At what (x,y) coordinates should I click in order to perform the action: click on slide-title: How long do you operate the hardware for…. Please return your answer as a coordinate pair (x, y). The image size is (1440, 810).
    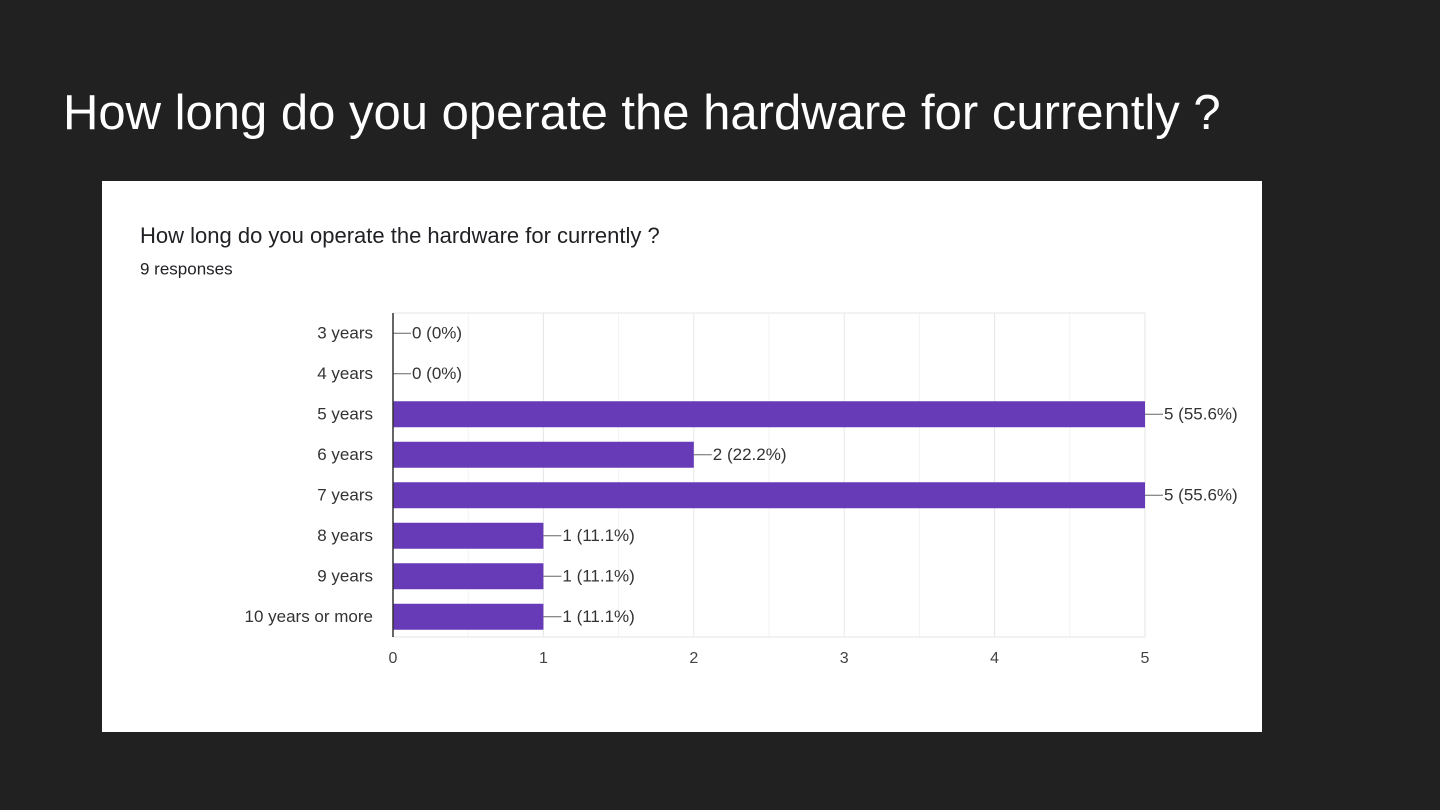
    Looking at the image, I should click on (642, 113).